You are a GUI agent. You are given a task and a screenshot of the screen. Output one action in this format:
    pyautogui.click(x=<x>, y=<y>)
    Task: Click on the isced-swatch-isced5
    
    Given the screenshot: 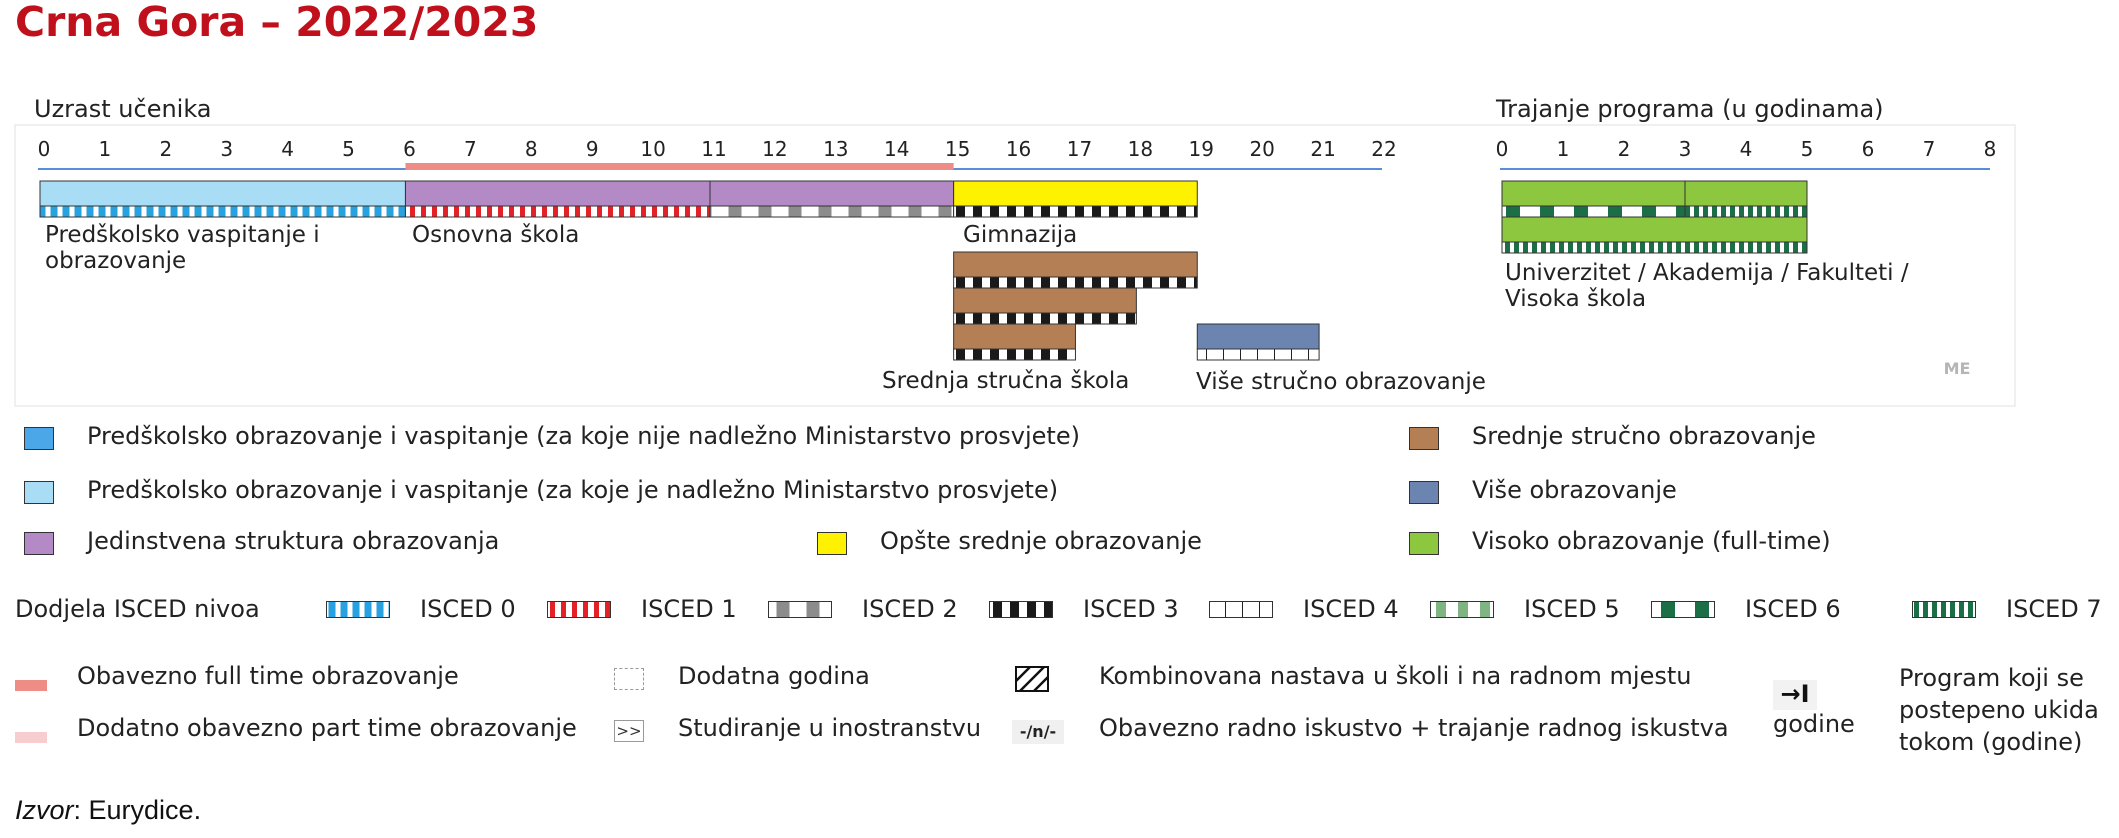 What is the action you would take?
    pyautogui.click(x=1462, y=609)
    